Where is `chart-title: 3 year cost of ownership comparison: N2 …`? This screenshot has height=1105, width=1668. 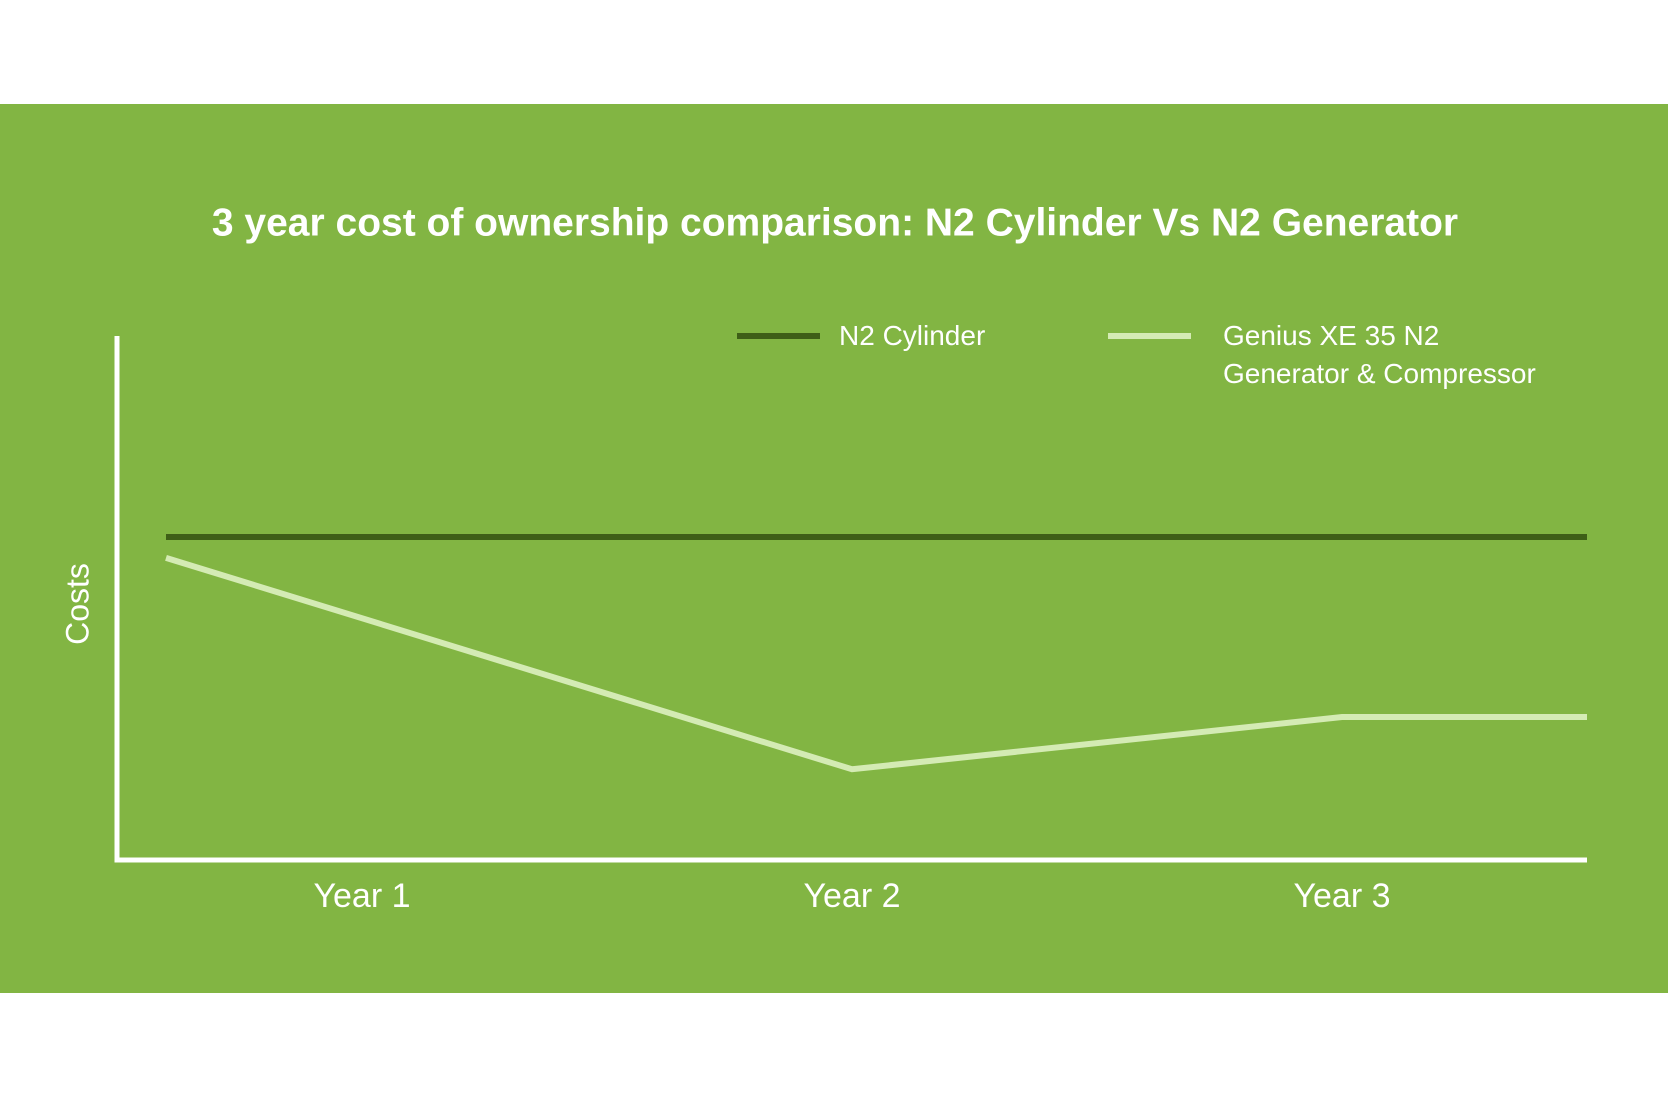 chart-title: 3 year cost of ownership comparison: N2 … is located at coordinates (835, 222).